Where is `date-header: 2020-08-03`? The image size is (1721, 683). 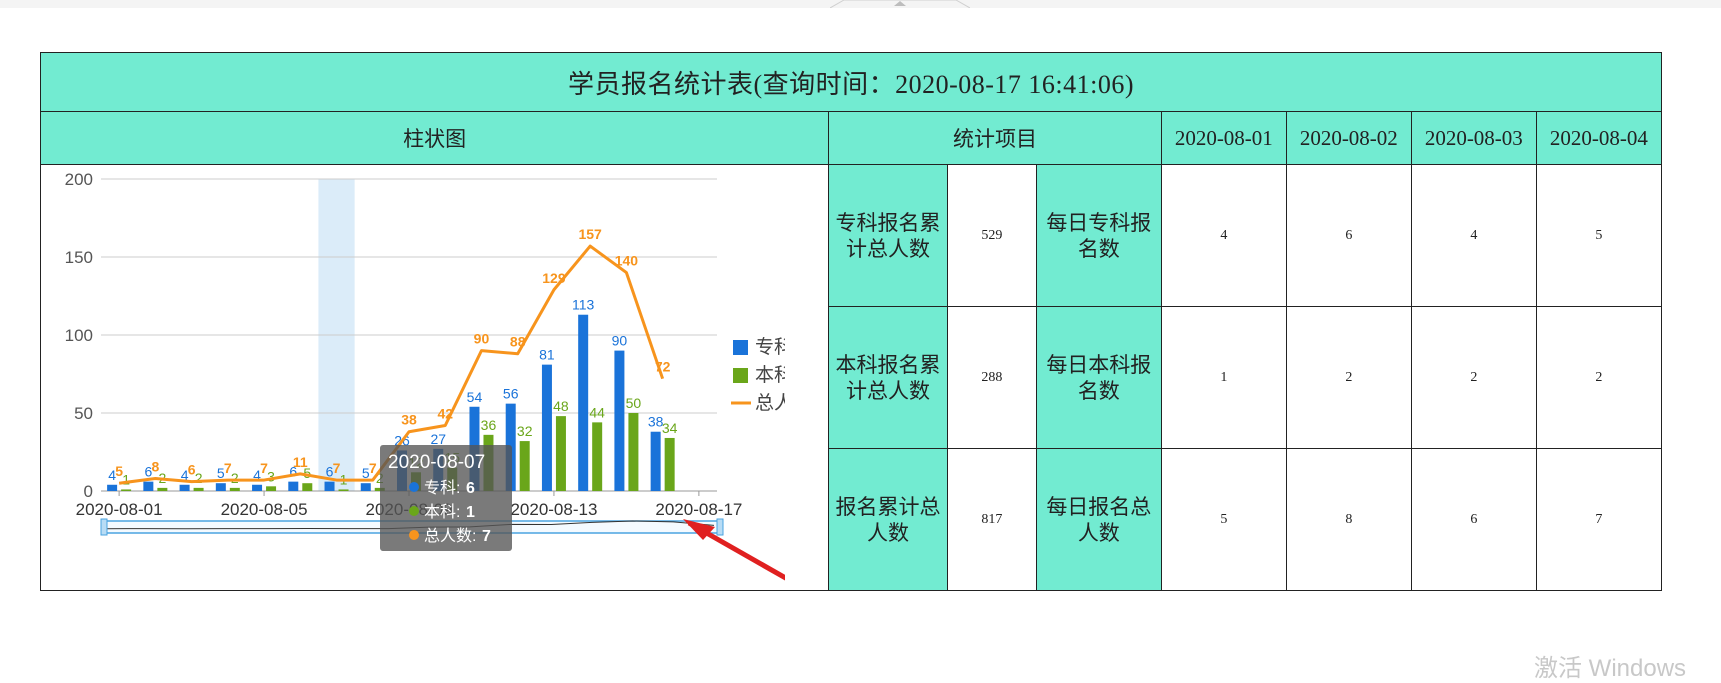
date-header: 2020-08-03 is located at coordinates (1473, 138).